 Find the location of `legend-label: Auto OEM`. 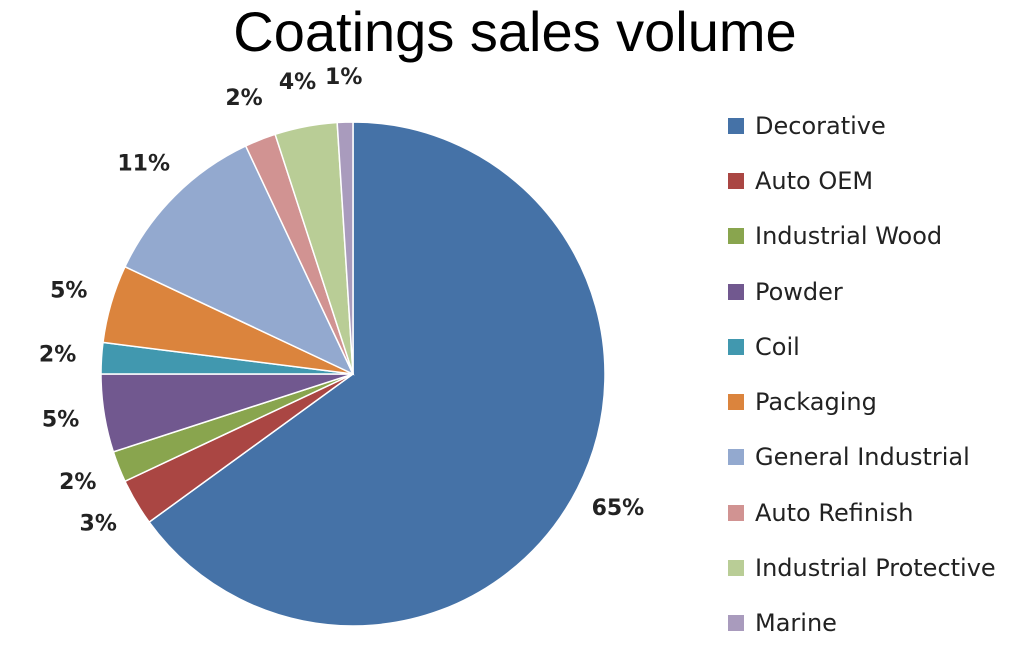

legend-label: Auto OEM is located at coordinates (814, 180).